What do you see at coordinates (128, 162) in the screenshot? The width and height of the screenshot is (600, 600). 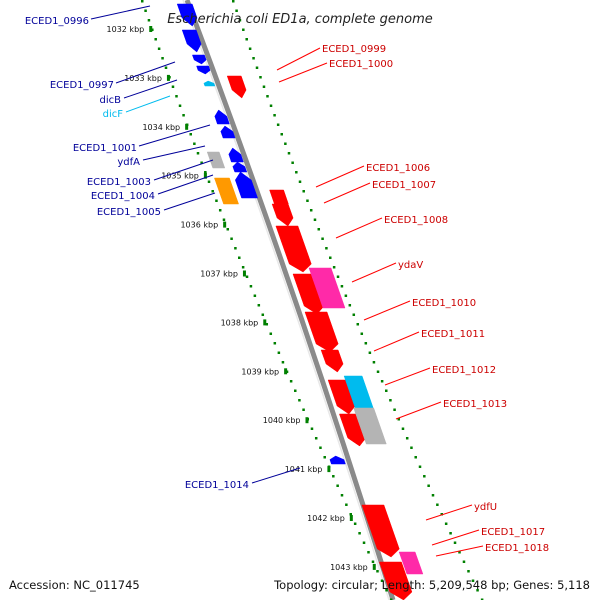 I see `reverse-gene-label: ydfA` at bounding box center [128, 162].